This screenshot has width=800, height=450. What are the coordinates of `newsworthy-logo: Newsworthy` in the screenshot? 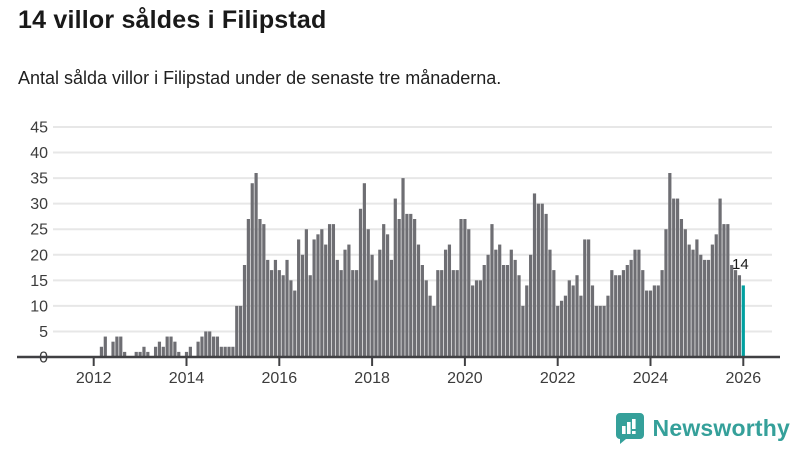 It's located at (702, 428).